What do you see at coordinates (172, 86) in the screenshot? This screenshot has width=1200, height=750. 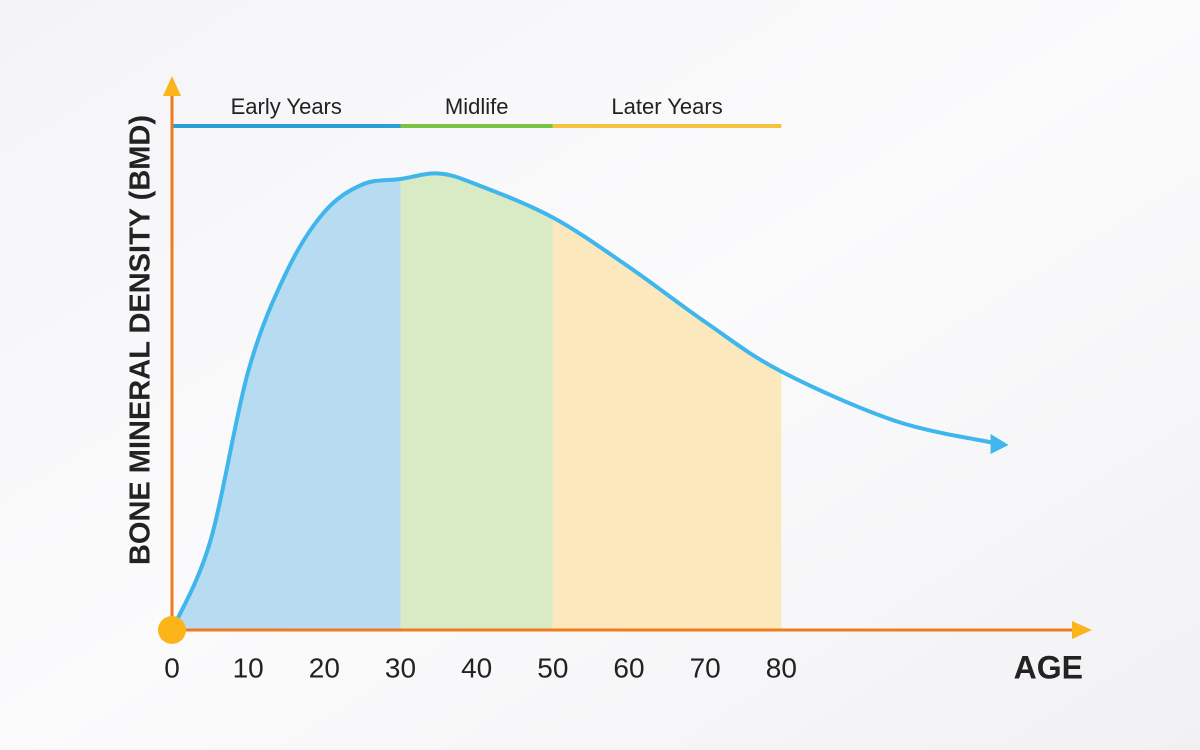 I see `y-axis-arrow` at bounding box center [172, 86].